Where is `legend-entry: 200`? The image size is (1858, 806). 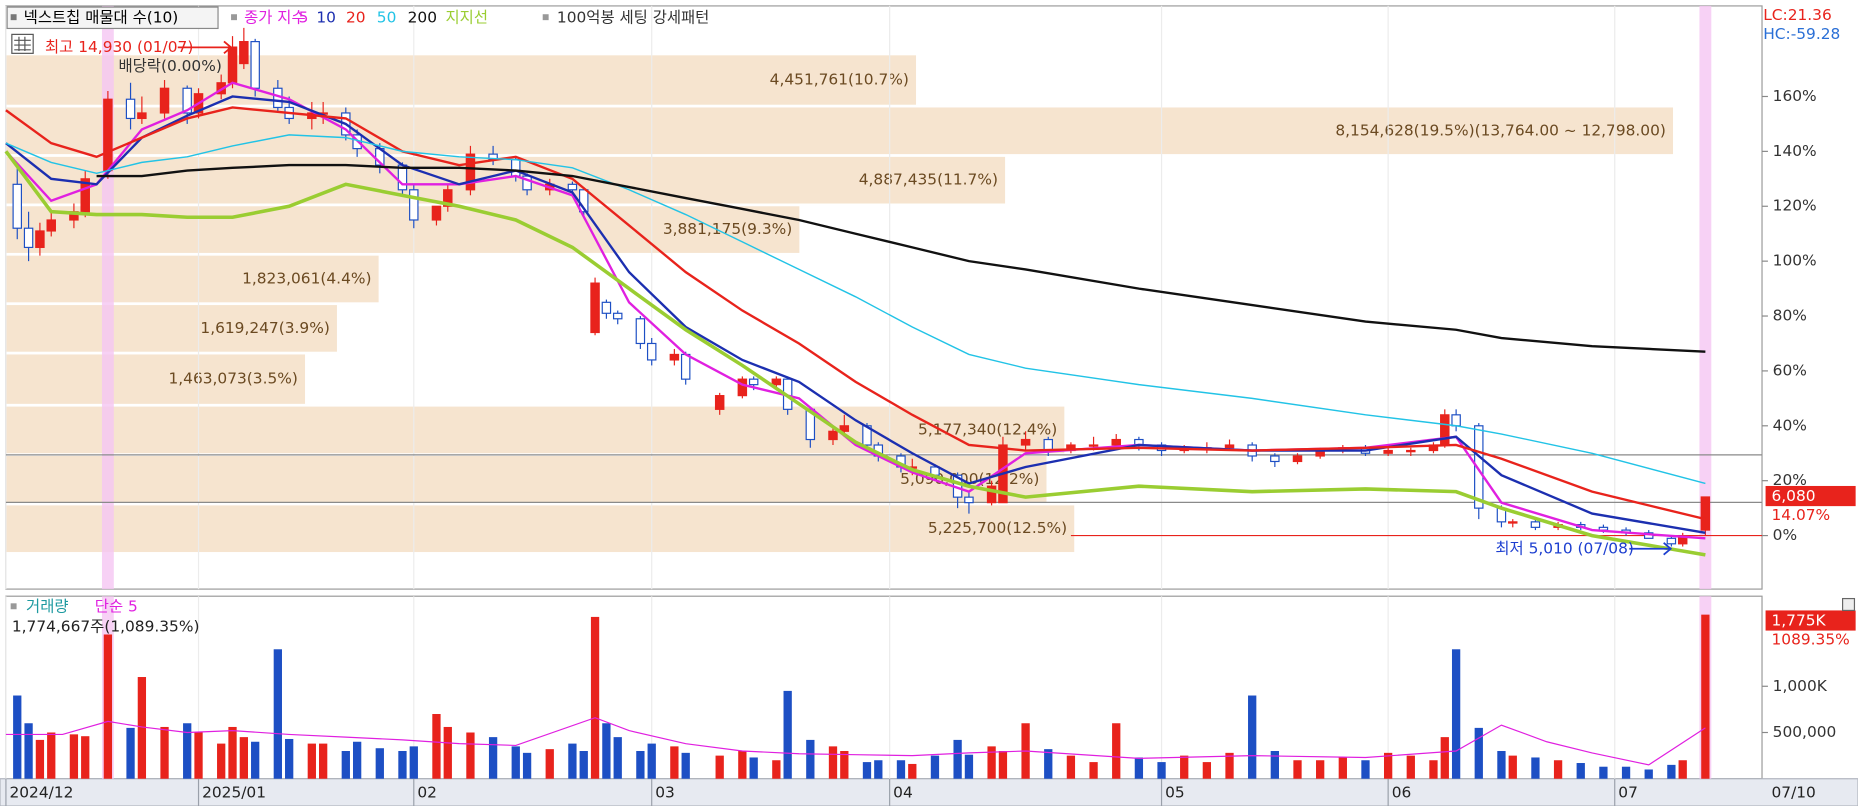 legend-entry: 200 is located at coordinates (422, 17).